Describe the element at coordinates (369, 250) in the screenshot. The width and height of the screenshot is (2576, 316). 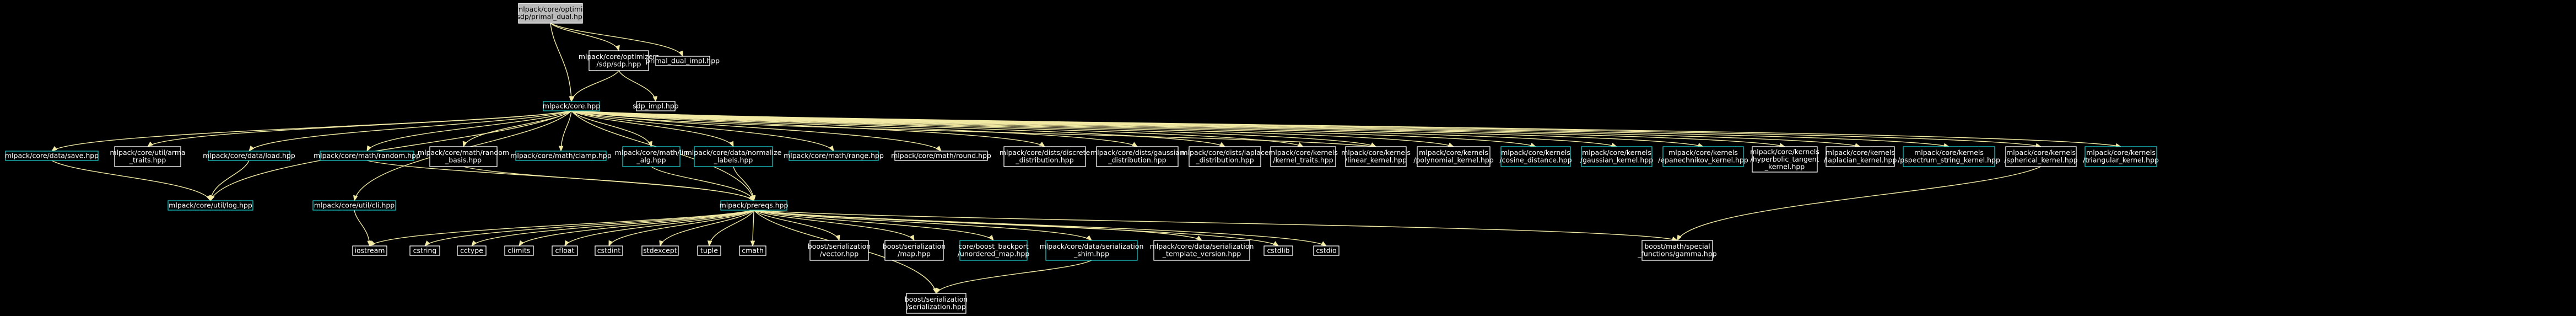
I see `node-iostream: iostream` at that location.